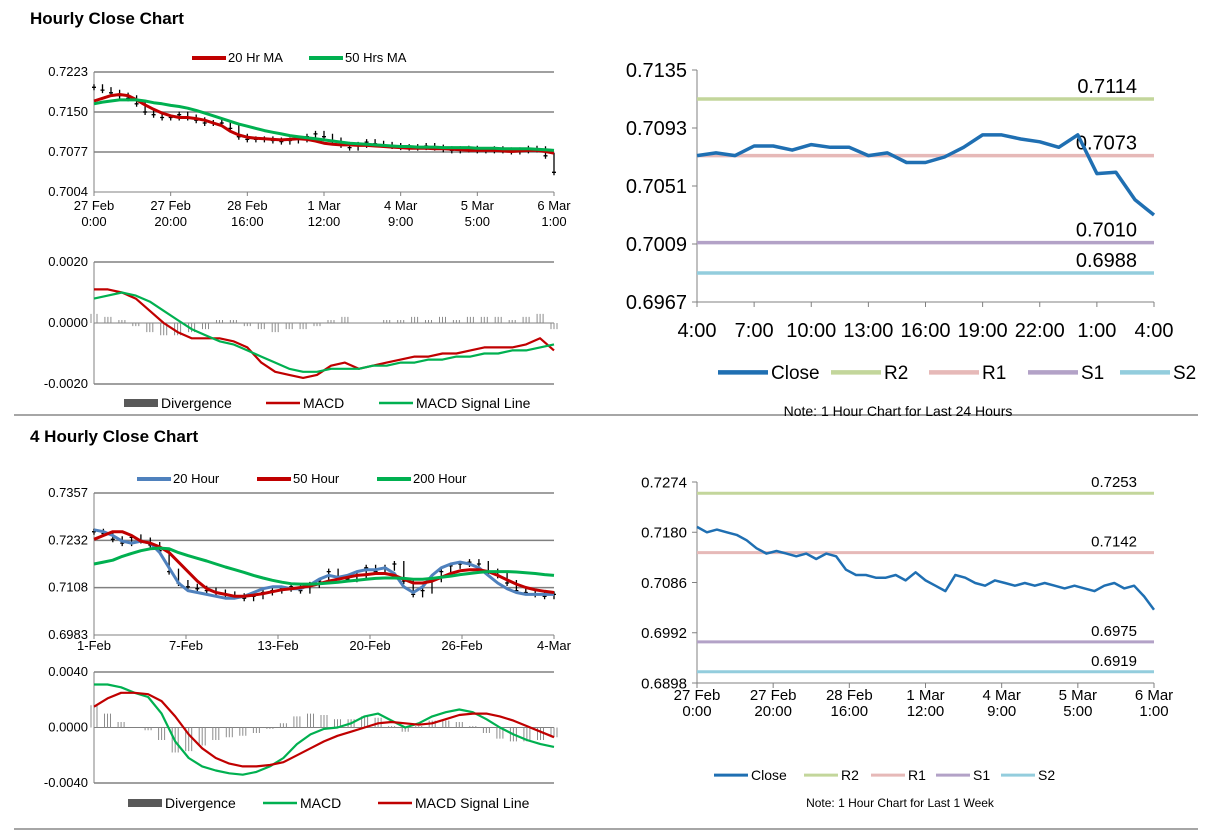 This screenshot has height=834, width=1212. I want to click on hourly_24h-level-label-r2: 0.7114, so click(1107, 87).